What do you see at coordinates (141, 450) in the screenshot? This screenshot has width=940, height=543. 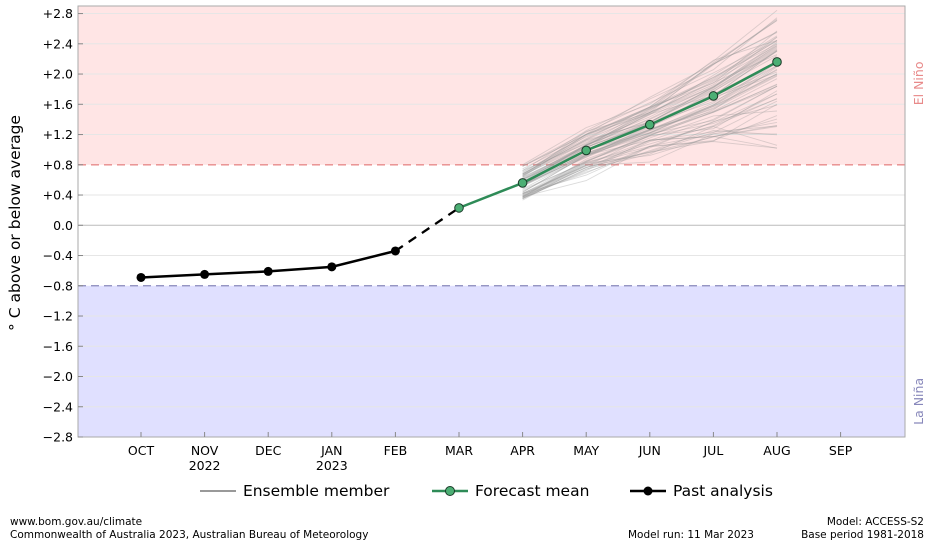 I see `x-tick-label: OCT` at bounding box center [141, 450].